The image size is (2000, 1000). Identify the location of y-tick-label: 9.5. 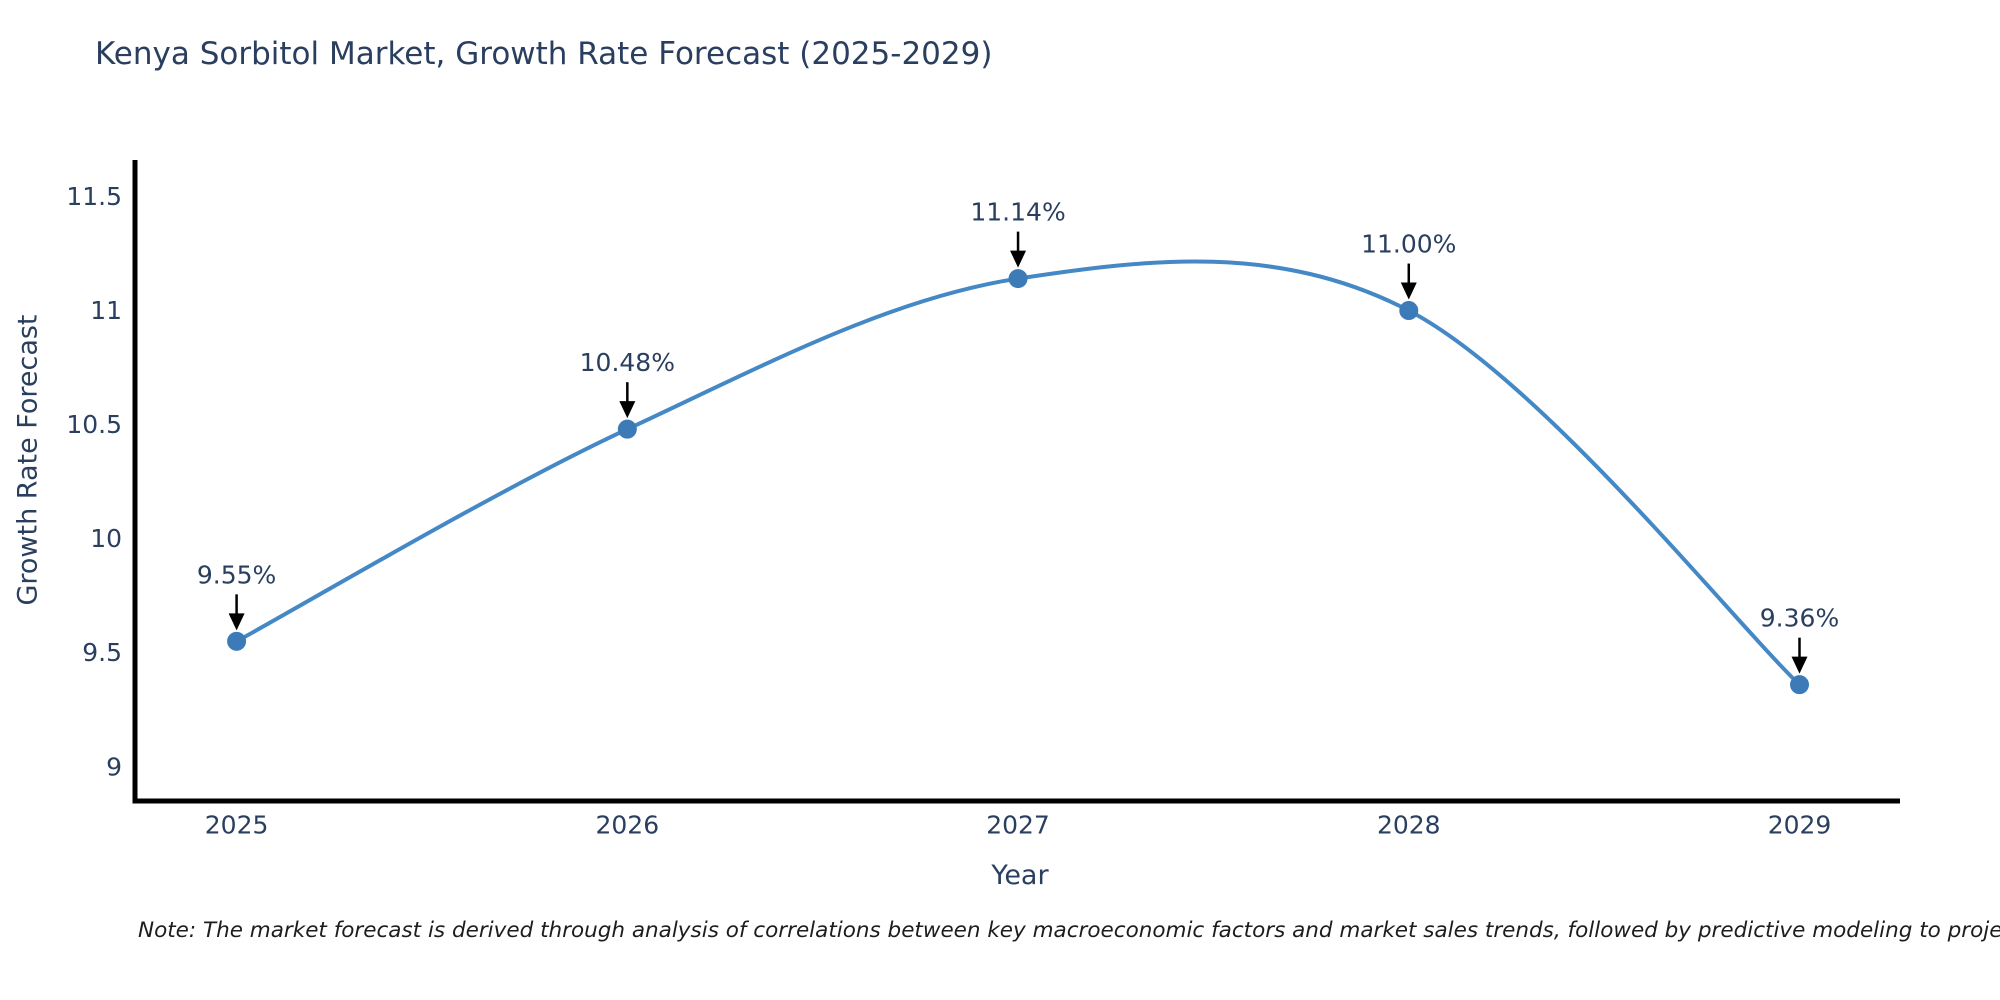
(102, 652).